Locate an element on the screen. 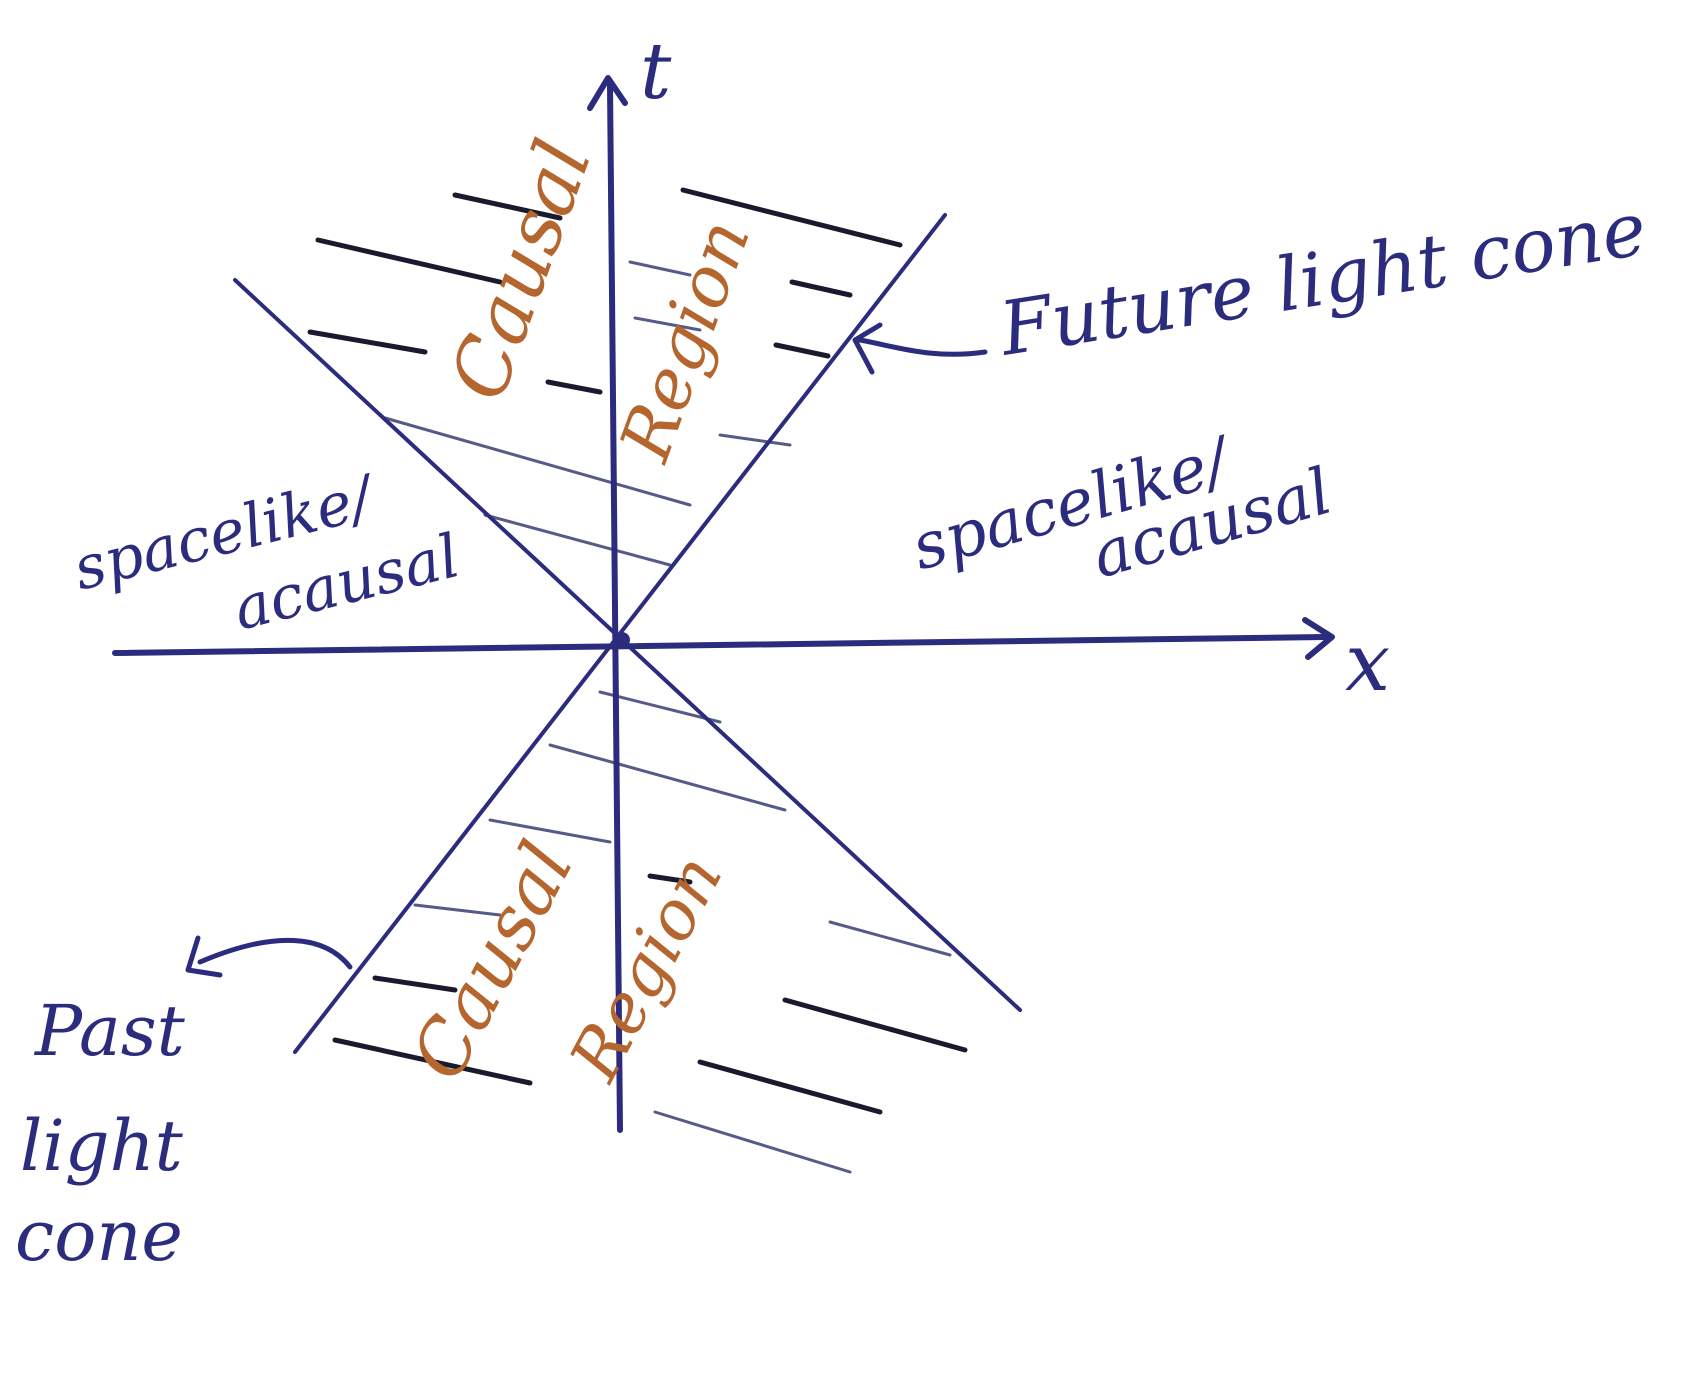  spacelike-acausal-left-label: spacelike/ acausal is located at coordinates (267, 553).